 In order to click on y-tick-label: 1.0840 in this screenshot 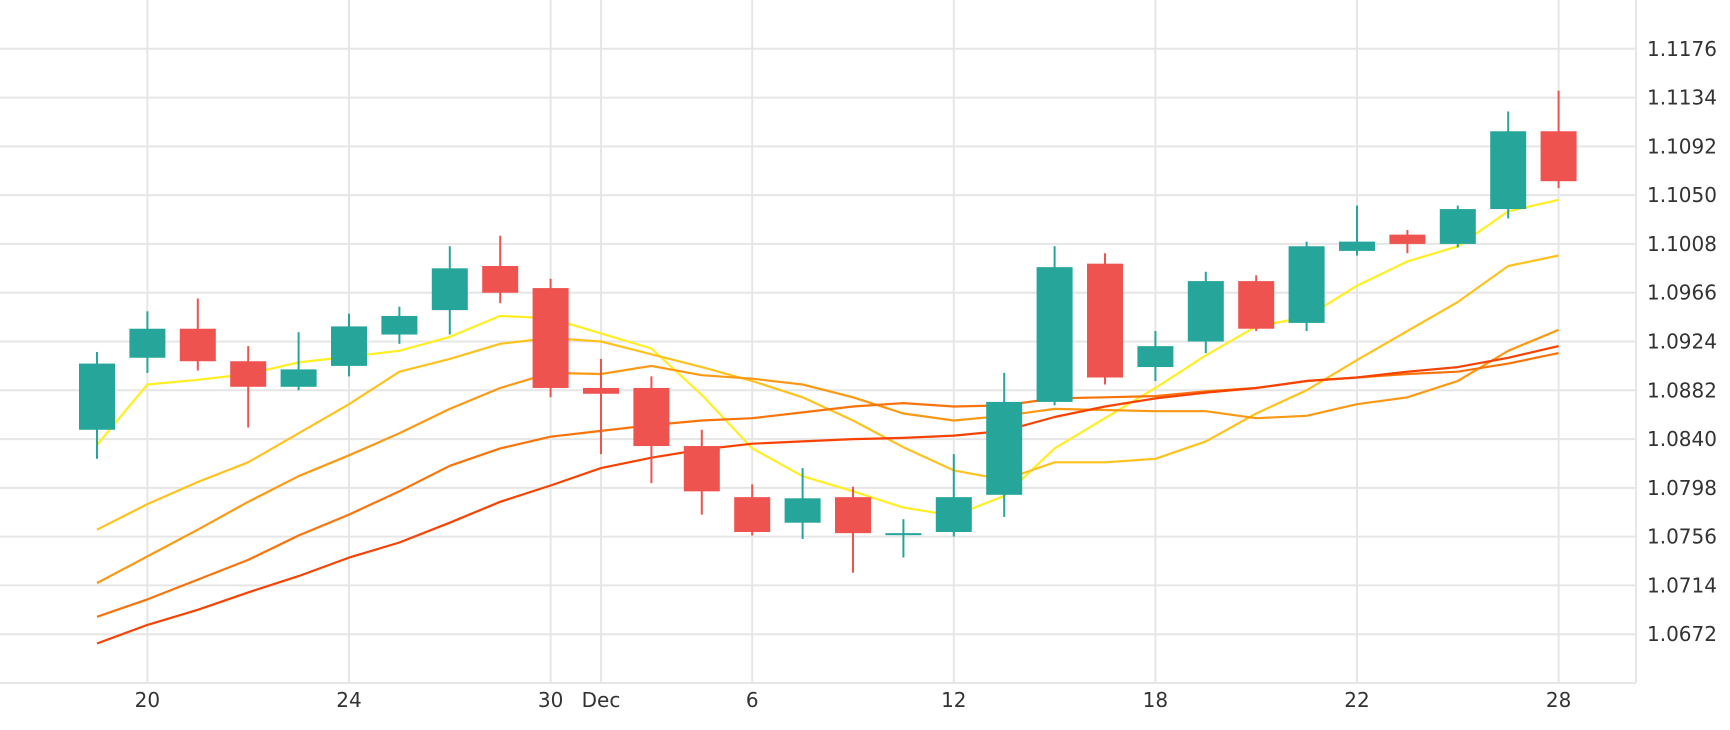, I will do `click(1682, 439)`.